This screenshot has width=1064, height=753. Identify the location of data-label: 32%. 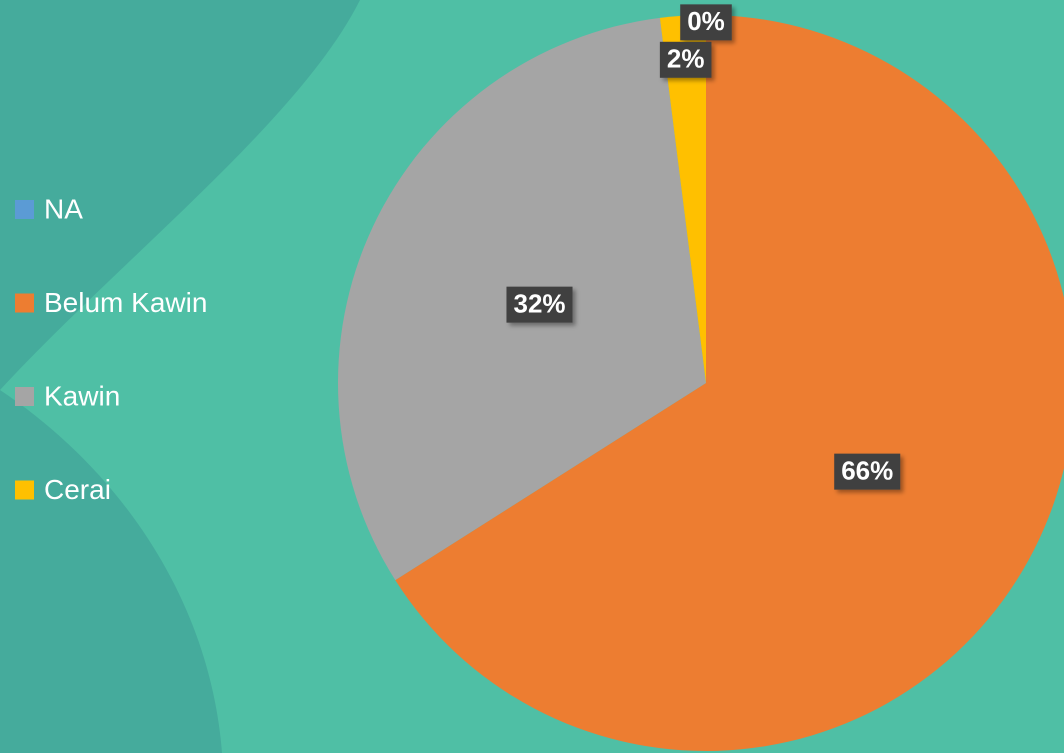
(539, 304).